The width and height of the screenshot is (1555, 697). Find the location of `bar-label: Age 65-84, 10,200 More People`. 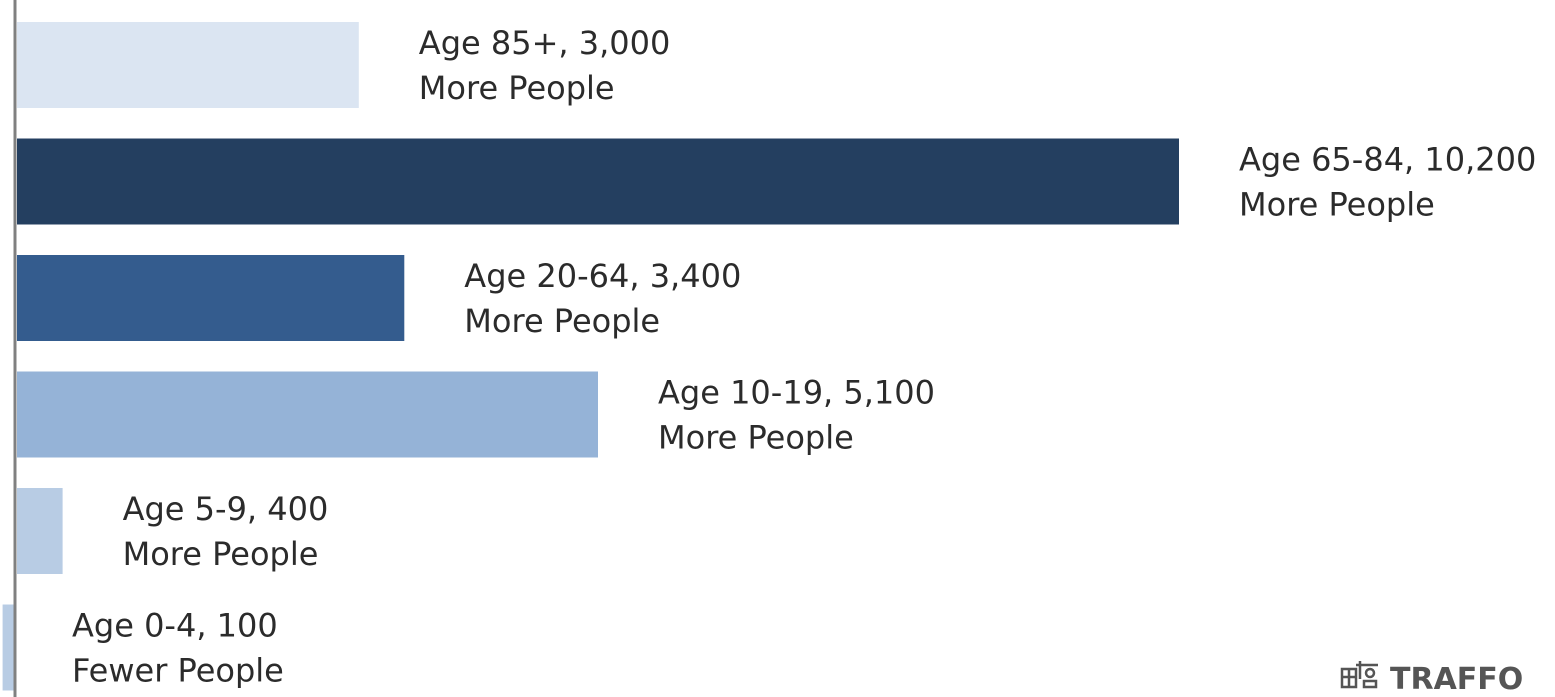

bar-label: Age 65-84, 10,200 More People is located at coordinates (1387, 182).